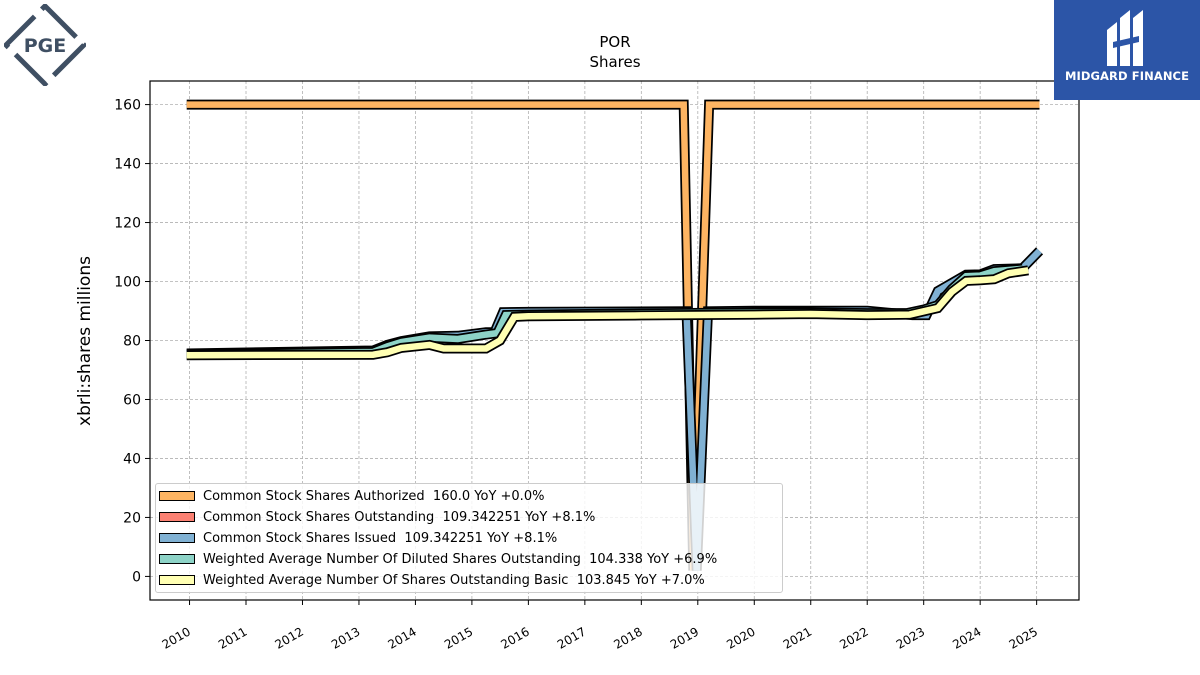 The image size is (1200, 675). Describe the element at coordinates (132, 459) in the screenshot. I see `y-tick-label: 40` at that location.